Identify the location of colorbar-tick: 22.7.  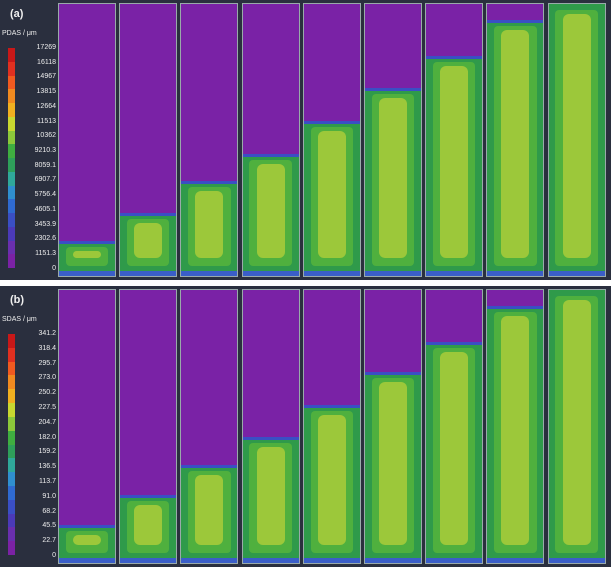
(49, 541).